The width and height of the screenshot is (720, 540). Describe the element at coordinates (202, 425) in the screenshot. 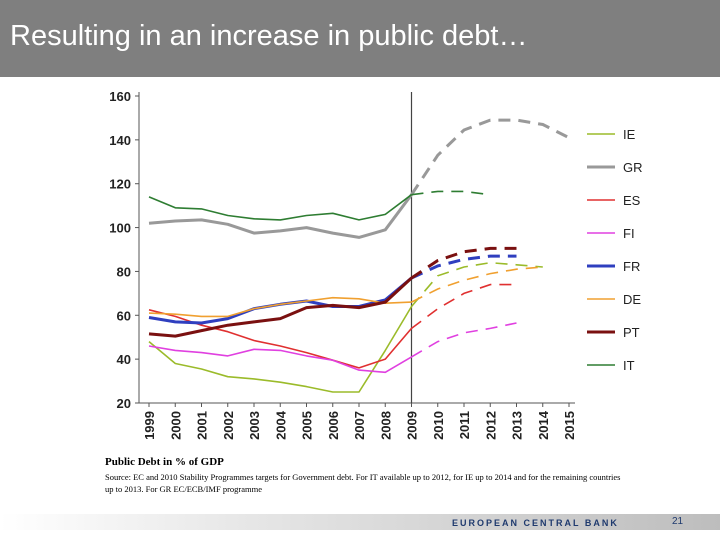

I see `x-tick-label: 2001` at that location.